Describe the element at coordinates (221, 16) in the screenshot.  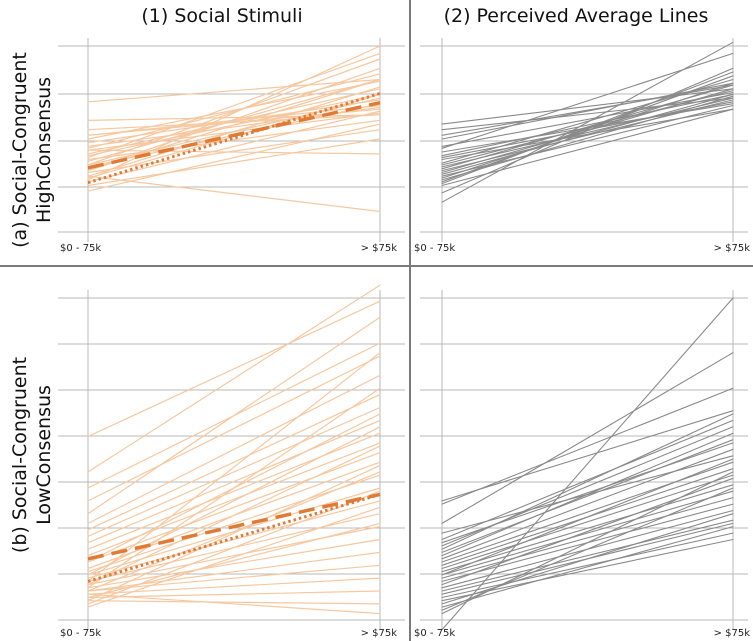
I see `column-title-1: (1) Social Stimuli` at that location.